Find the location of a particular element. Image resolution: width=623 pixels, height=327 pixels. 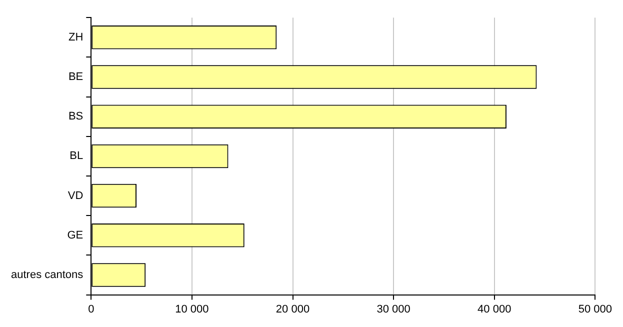

x-tick-label: 50 000 is located at coordinates (595, 309).